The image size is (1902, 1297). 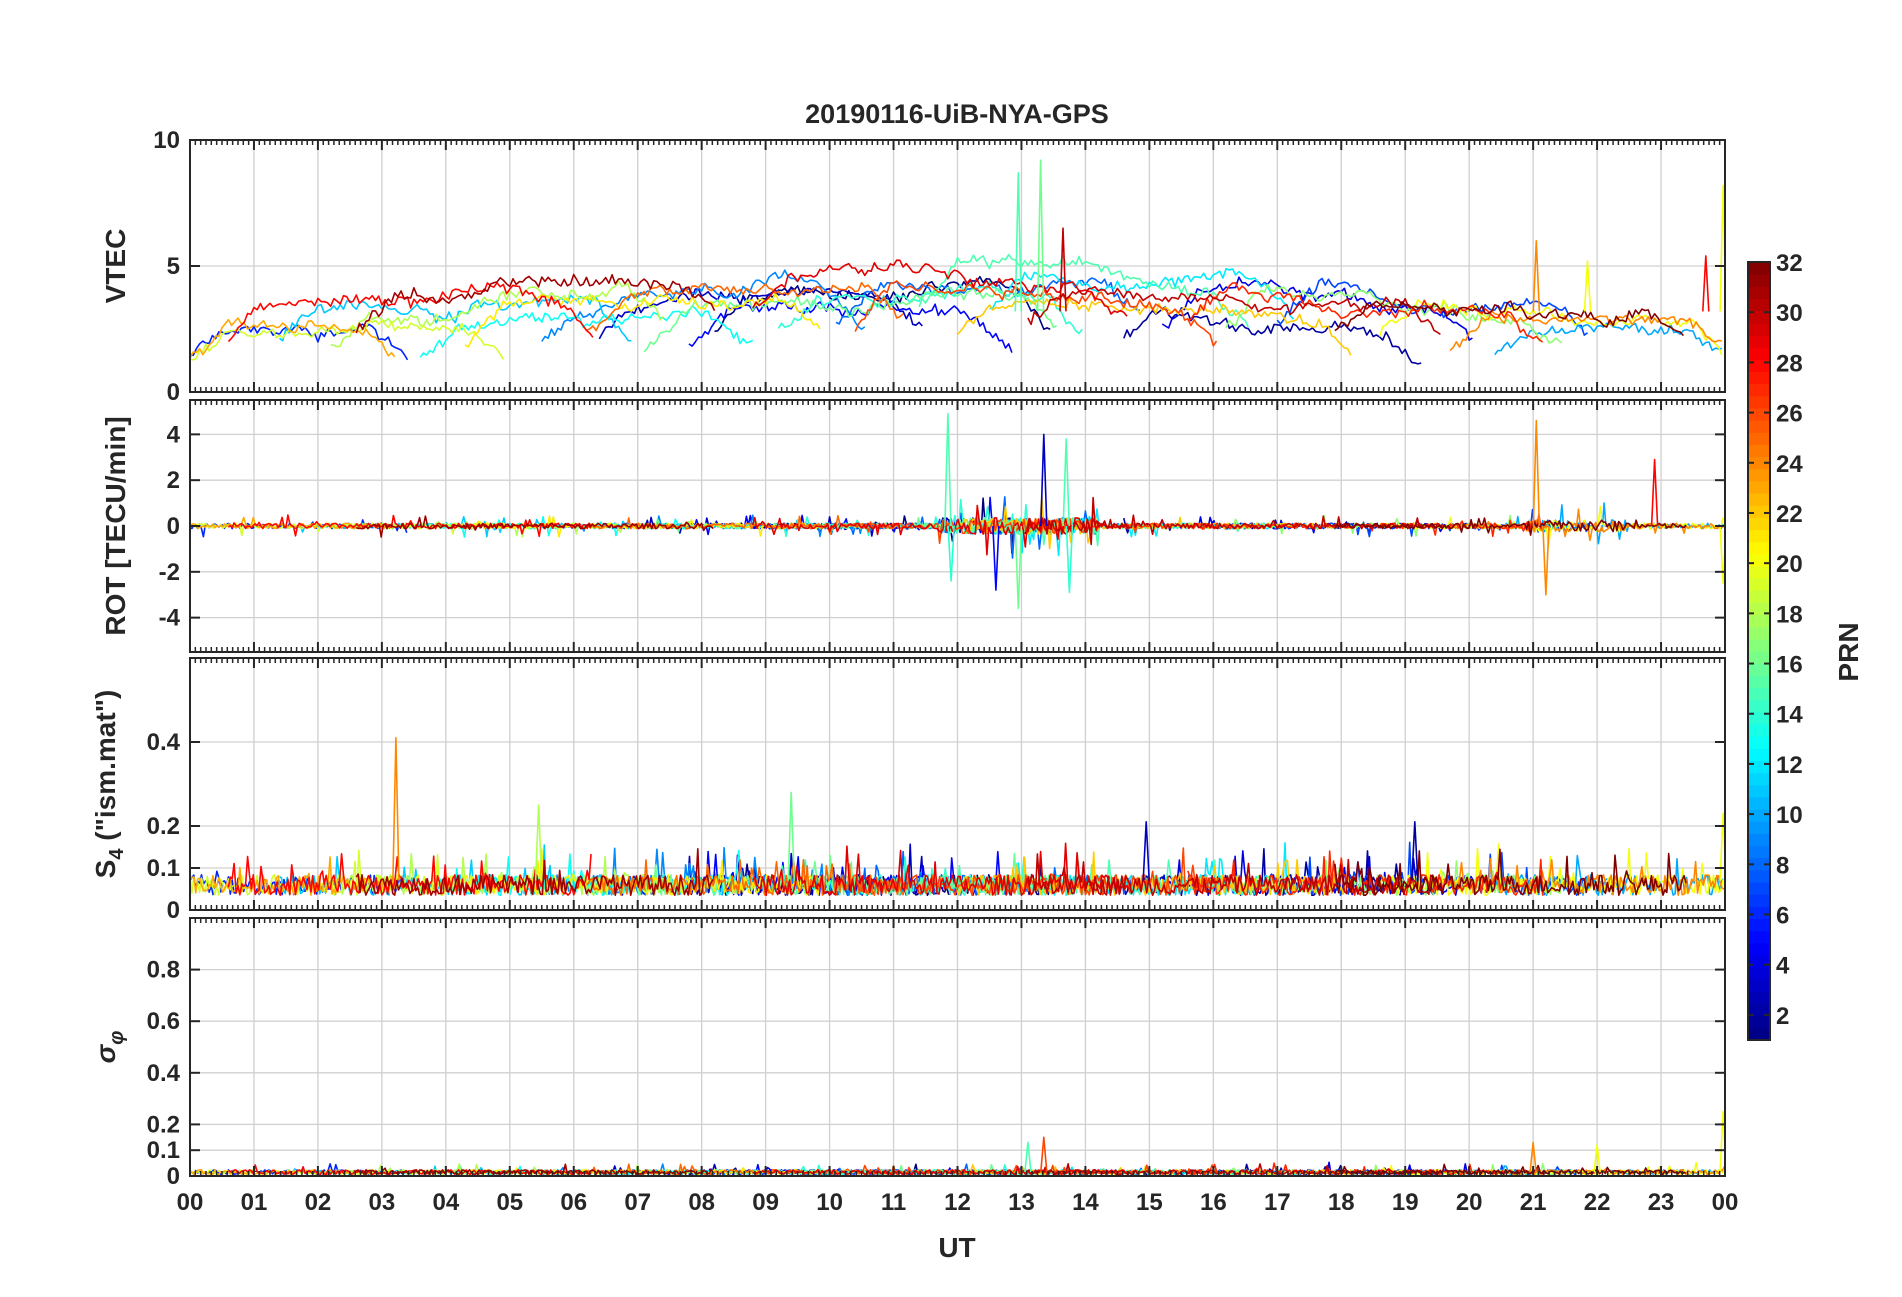 What do you see at coordinates (1533, 1202) in the screenshot?
I see `x-tick-label: 21` at bounding box center [1533, 1202].